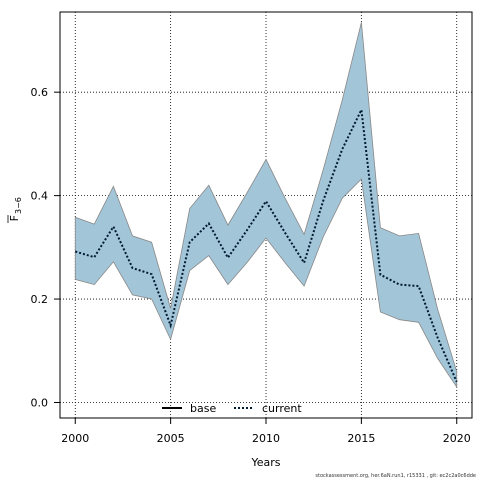  Describe the element at coordinates (171, 438) in the screenshot. I see `x-tick-label: 2005` at that location.